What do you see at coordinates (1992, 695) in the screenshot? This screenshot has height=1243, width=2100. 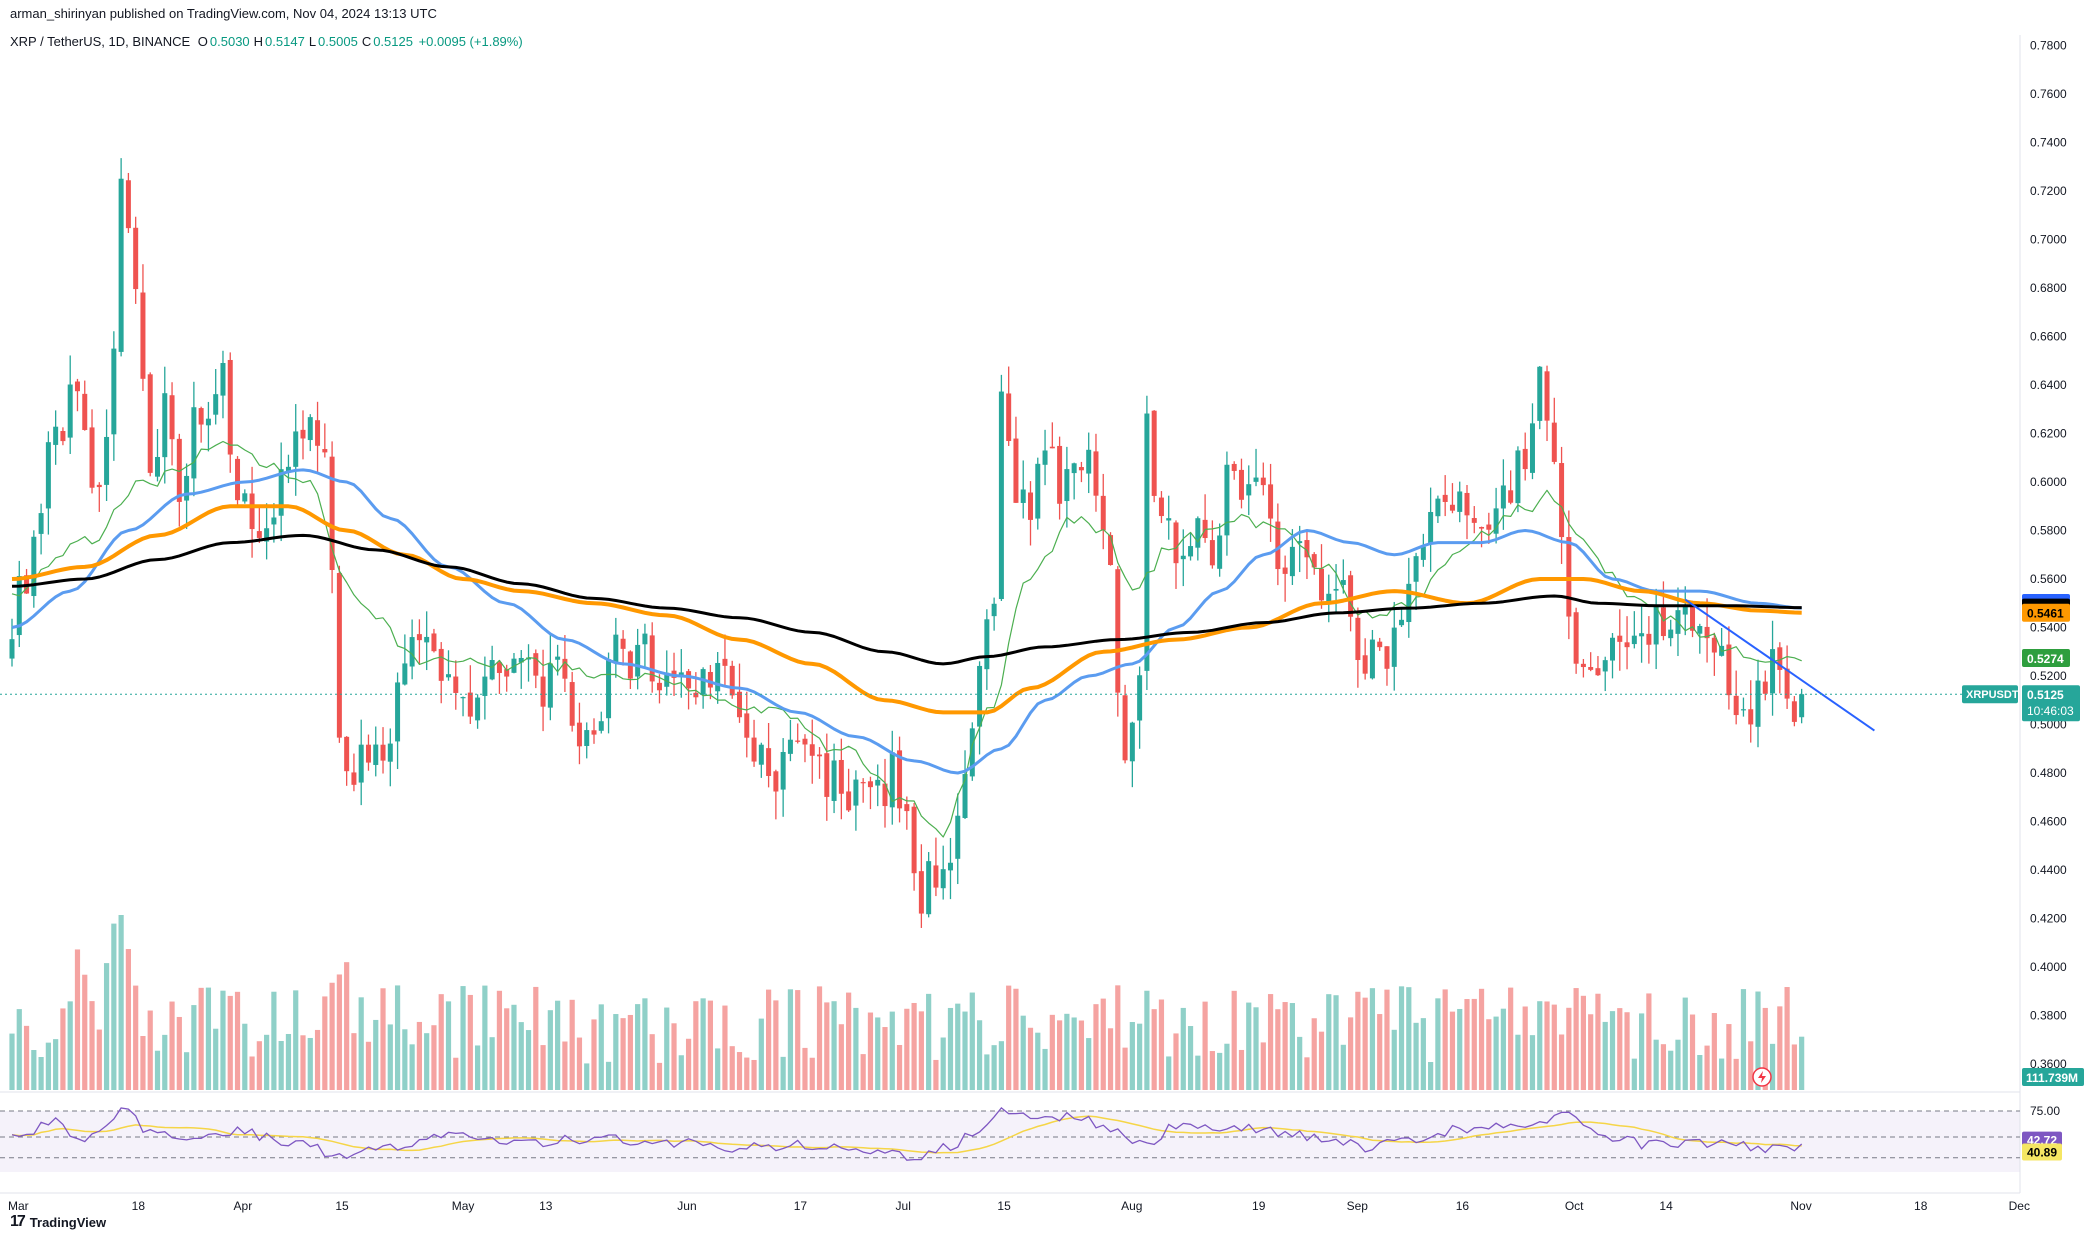 I see `symbol-label: XRPUSDT` at bounding box center [1992, 695].